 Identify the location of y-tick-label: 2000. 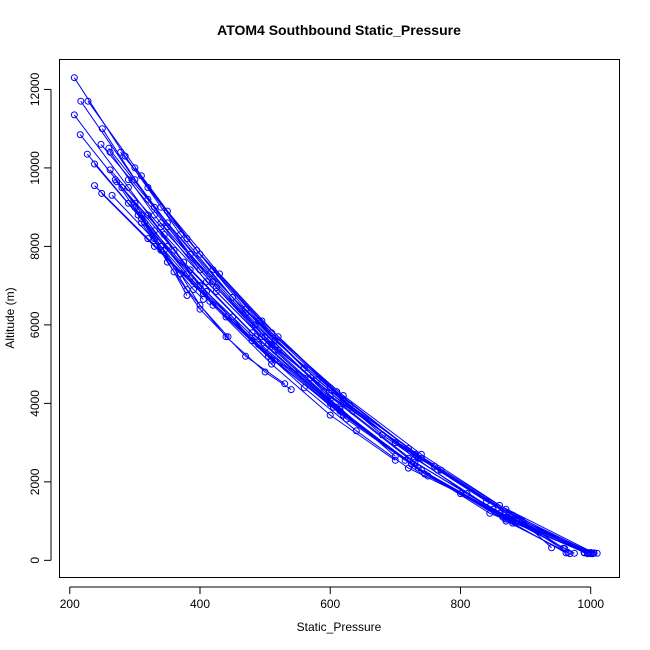
(35, 481).